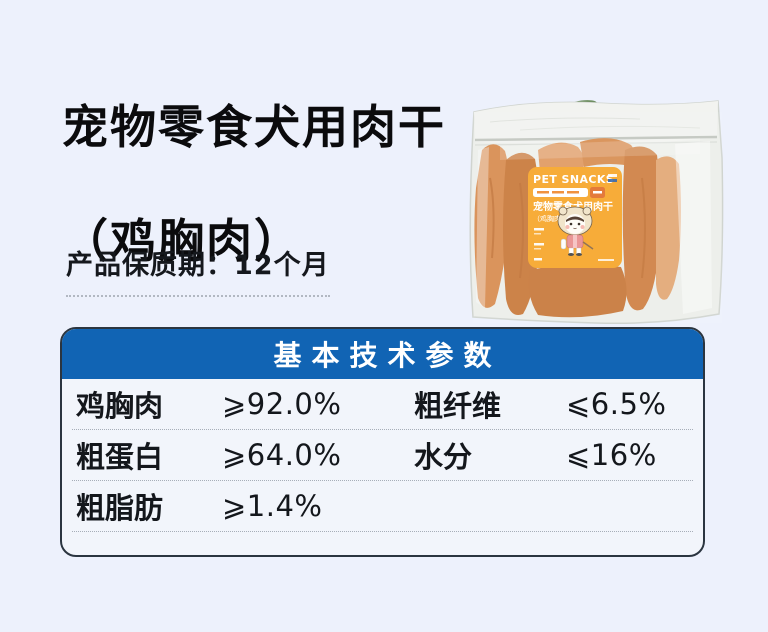 The image size is (768, 632). I want to click on mascot-character-icon, so click(575, 231).